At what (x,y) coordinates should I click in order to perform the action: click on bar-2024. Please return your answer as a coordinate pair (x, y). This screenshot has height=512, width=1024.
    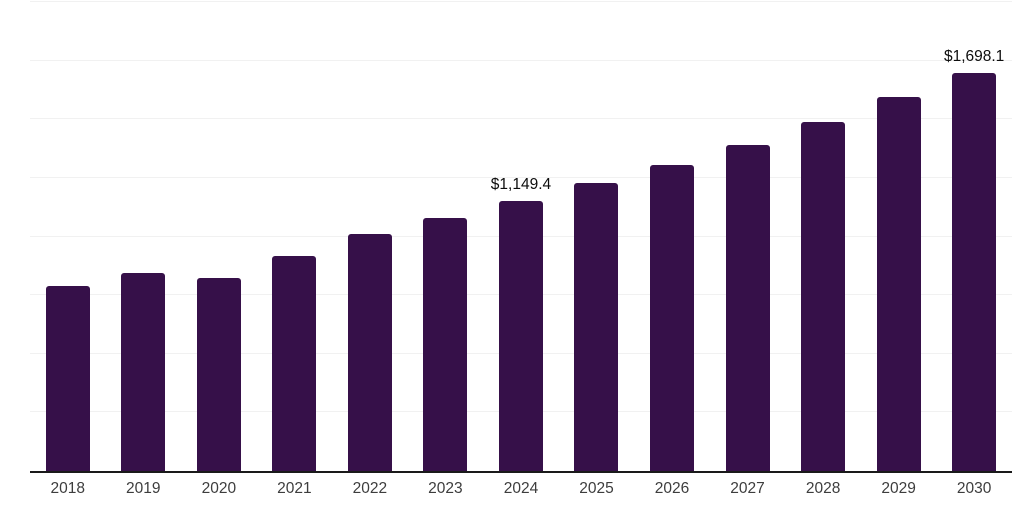
    Looking at the image, I should click on (520, 336).